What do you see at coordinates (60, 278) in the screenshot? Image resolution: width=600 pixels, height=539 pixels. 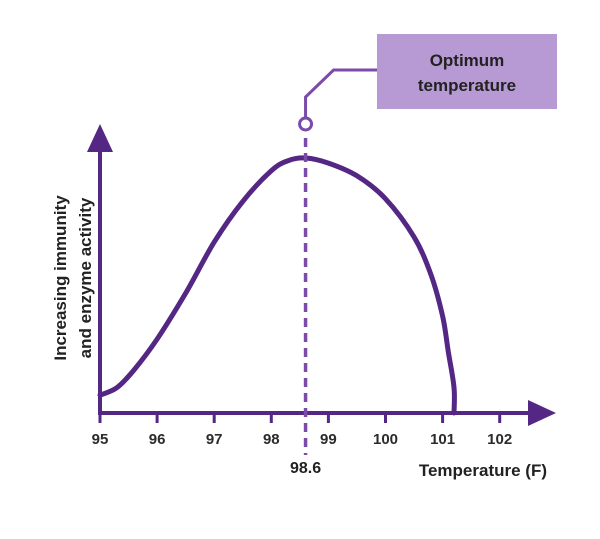 I see `y-axis-title-line-1: Increasing immunity` at bounding box center [60, 278].